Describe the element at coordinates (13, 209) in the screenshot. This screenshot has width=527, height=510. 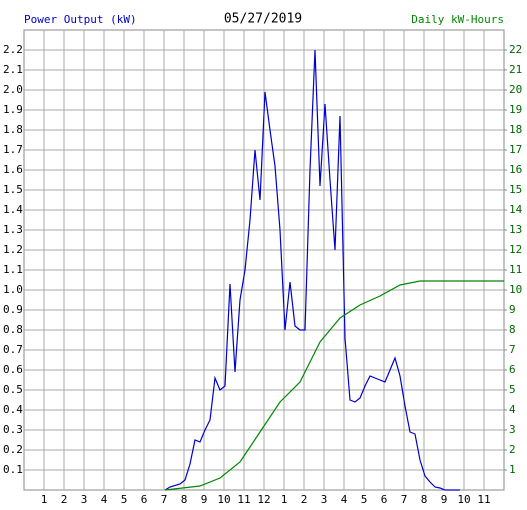
I see `y-tick-label: 1.4` at that location.